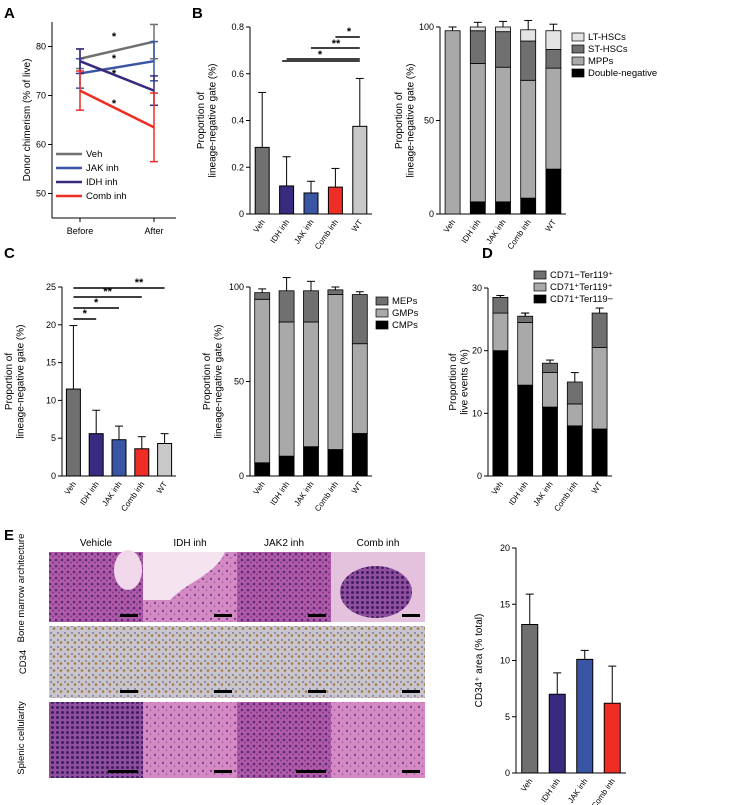 The image size is (730, 805). I want to click on bar-segment-st-hscs-comb-inh, so click(528, 60).